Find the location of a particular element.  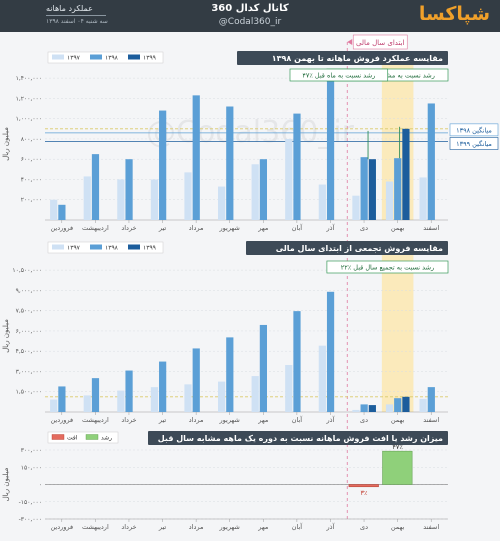

legend-label: افت is located at coordinates (72, 438).